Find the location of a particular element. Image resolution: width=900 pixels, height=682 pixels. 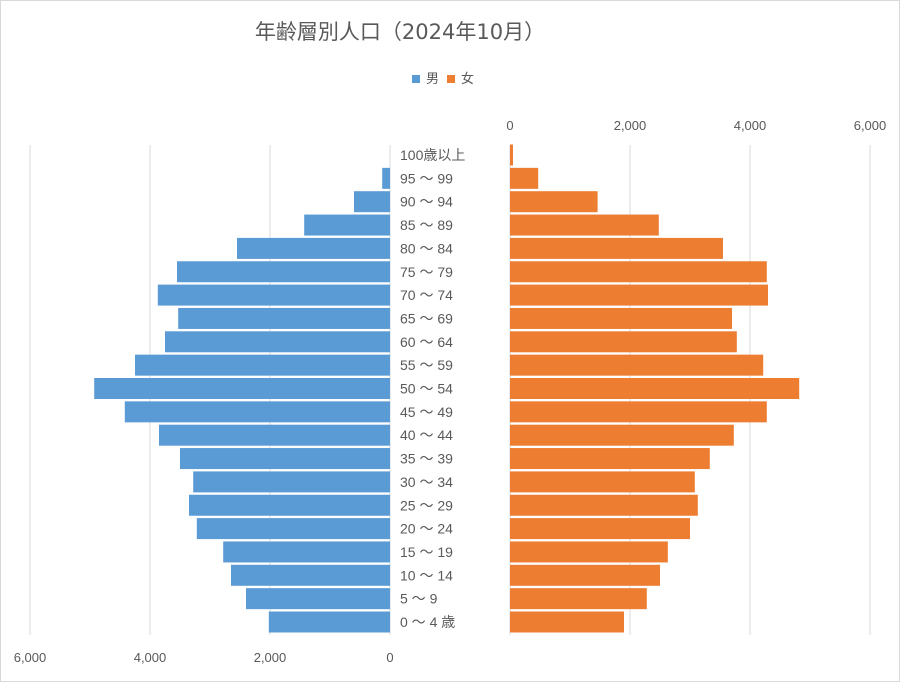

category-label: 30 ～ 34 is located at coordinates (426, 482).